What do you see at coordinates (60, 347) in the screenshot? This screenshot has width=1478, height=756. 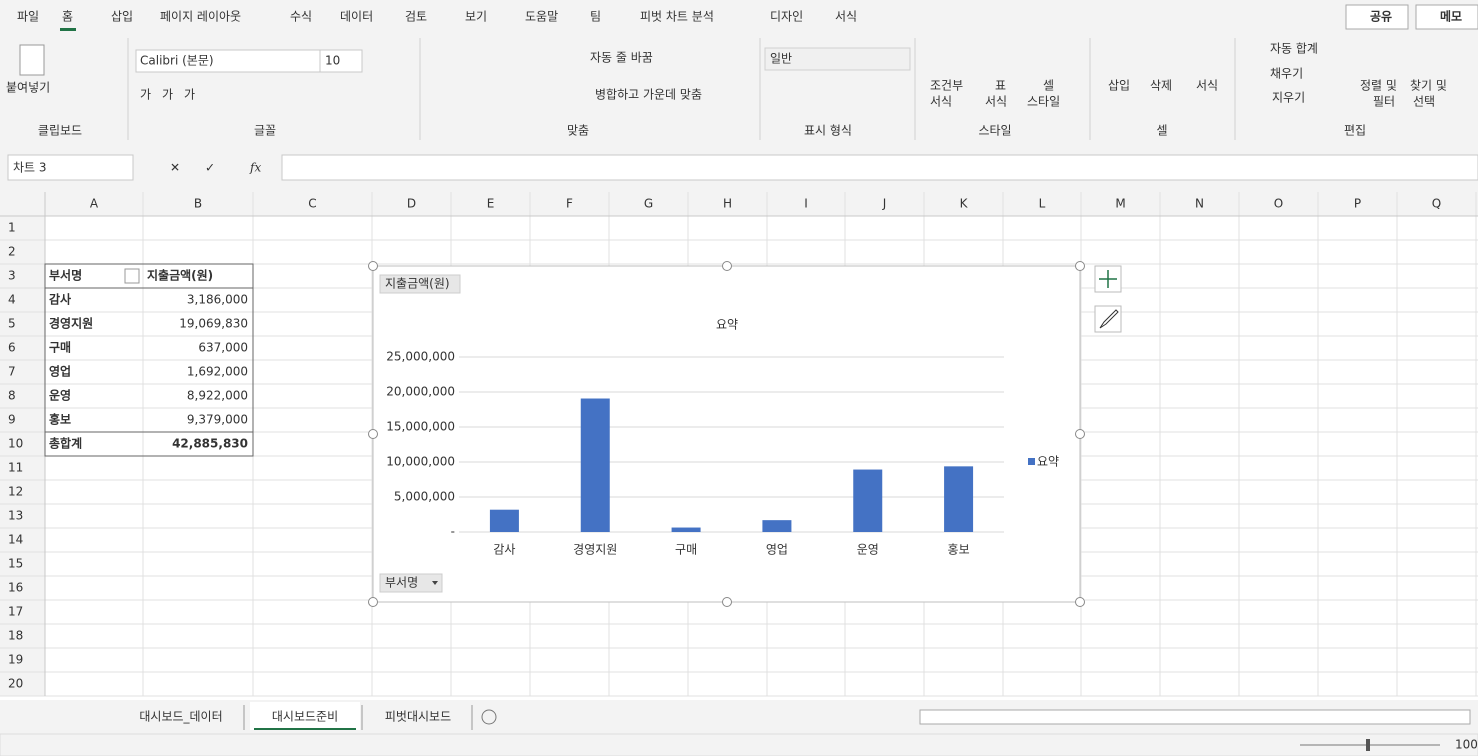 I see `table-cell: 구매` at bounding box center [60, 347].